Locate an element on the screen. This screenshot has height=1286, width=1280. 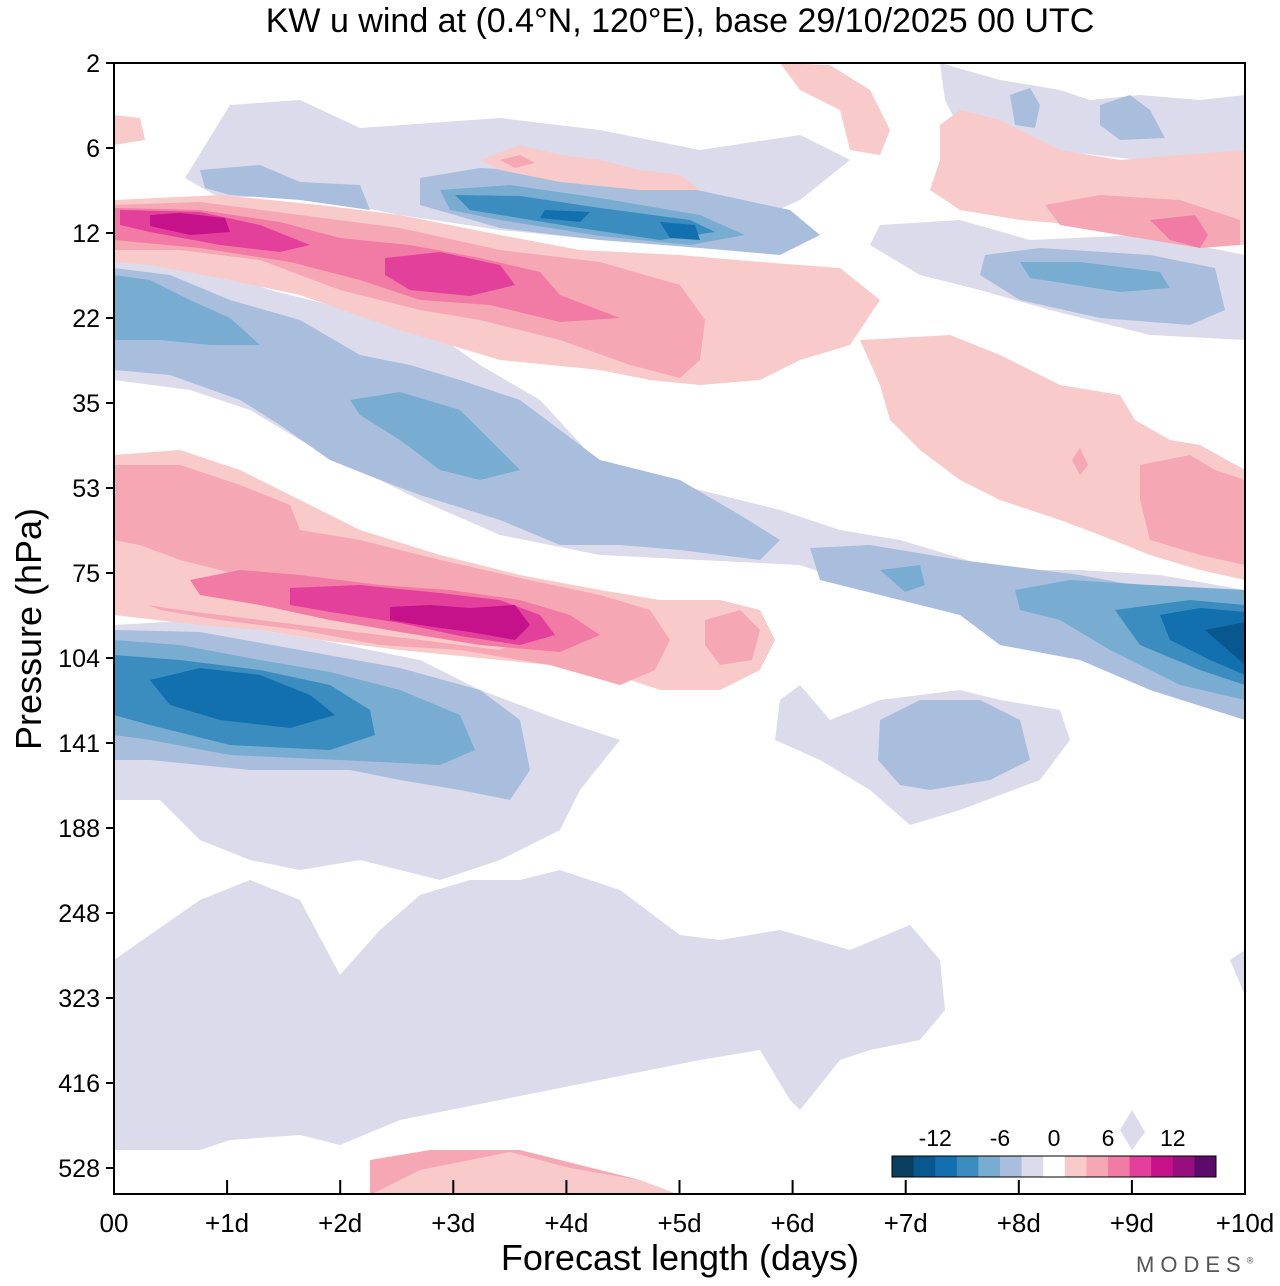
y-tick-label: 323 is located at coordinates (79, 999).